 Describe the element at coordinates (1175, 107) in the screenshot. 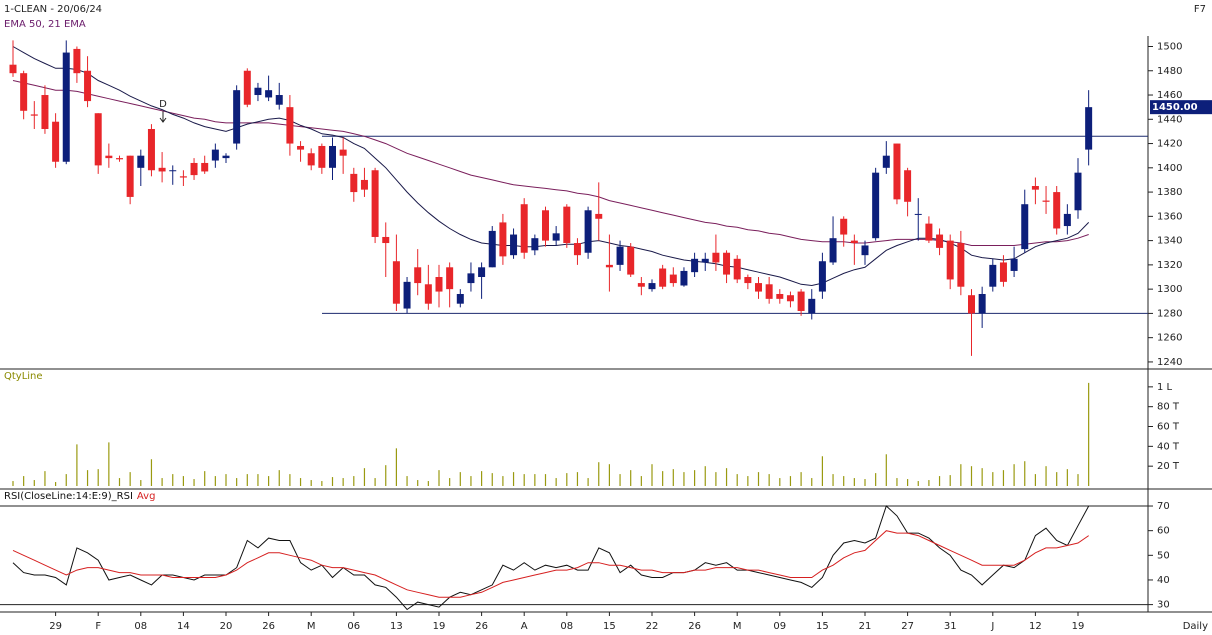

I see `last-price-label: 1450.00` at that location.